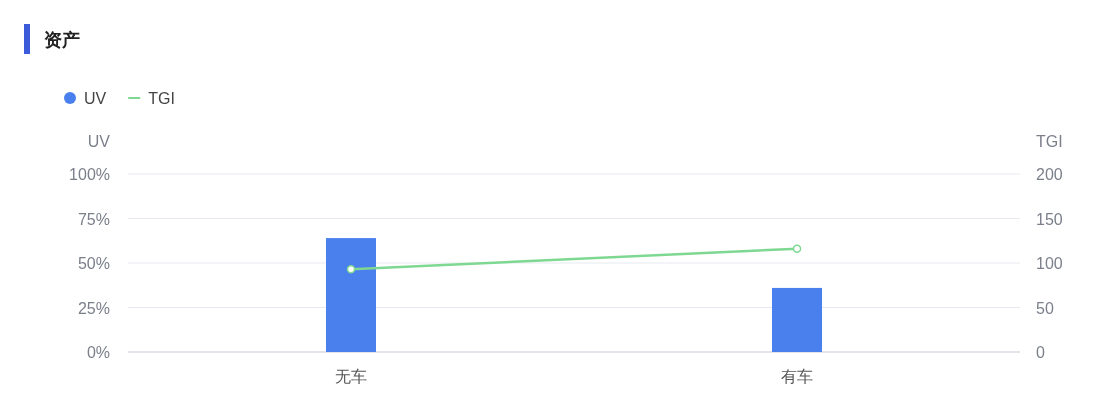 This screenshot has height=408, width=1111. What do you see at coordinates (161, 98) in the screenshot?
I see `legend-label: TGI` at bounding box center [161, 98].